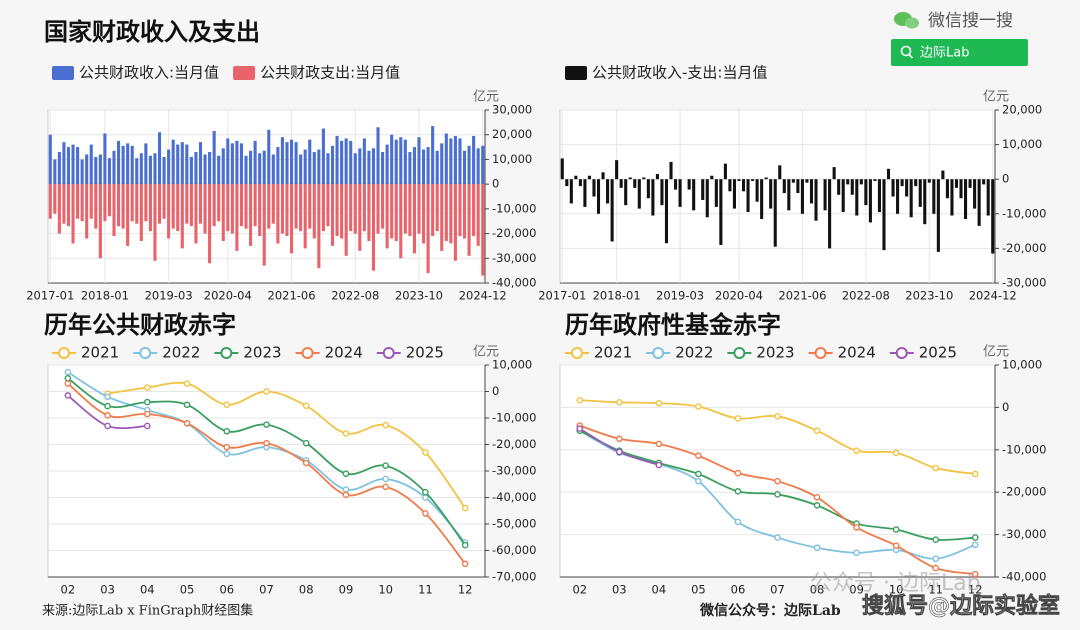  Describe the element at coordinates (866, 296) in the screenshot. I see `x-tick-label: 2022-08` at that location.